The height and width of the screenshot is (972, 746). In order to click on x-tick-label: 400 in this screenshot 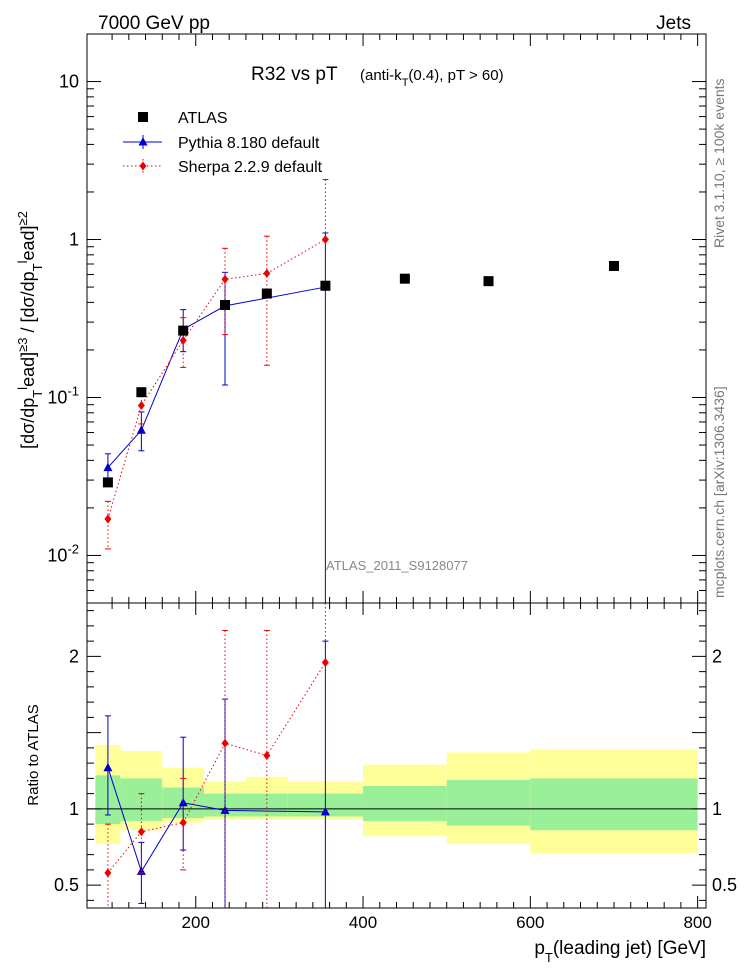, I will do `click(363, 922)`.